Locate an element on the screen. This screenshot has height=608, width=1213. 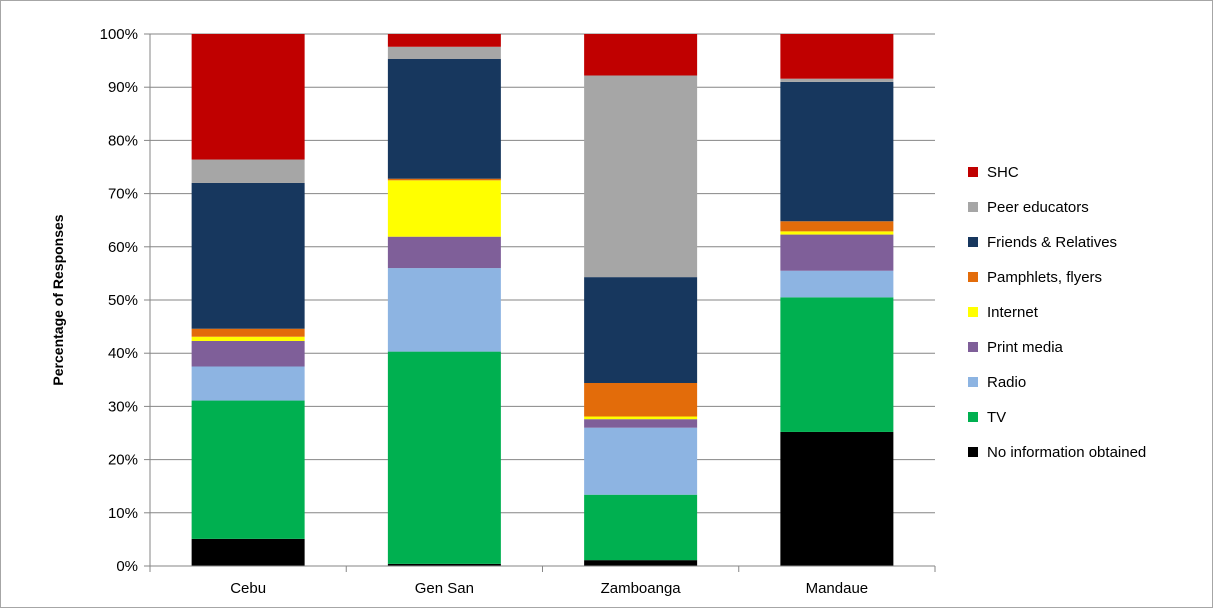
y-tick-label: 80% is located at coordinates (123, 140).